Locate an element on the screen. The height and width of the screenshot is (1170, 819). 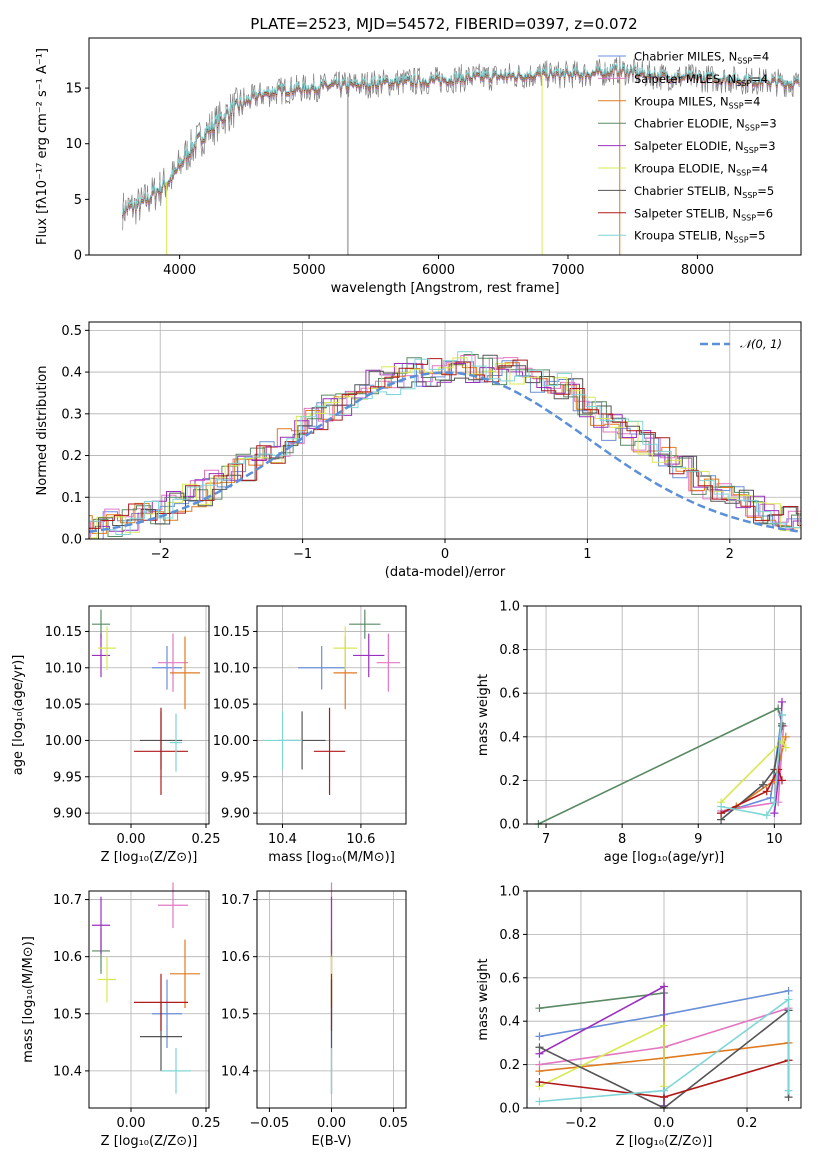
hist-chabrier-miles is located at coordinates (445, 449).